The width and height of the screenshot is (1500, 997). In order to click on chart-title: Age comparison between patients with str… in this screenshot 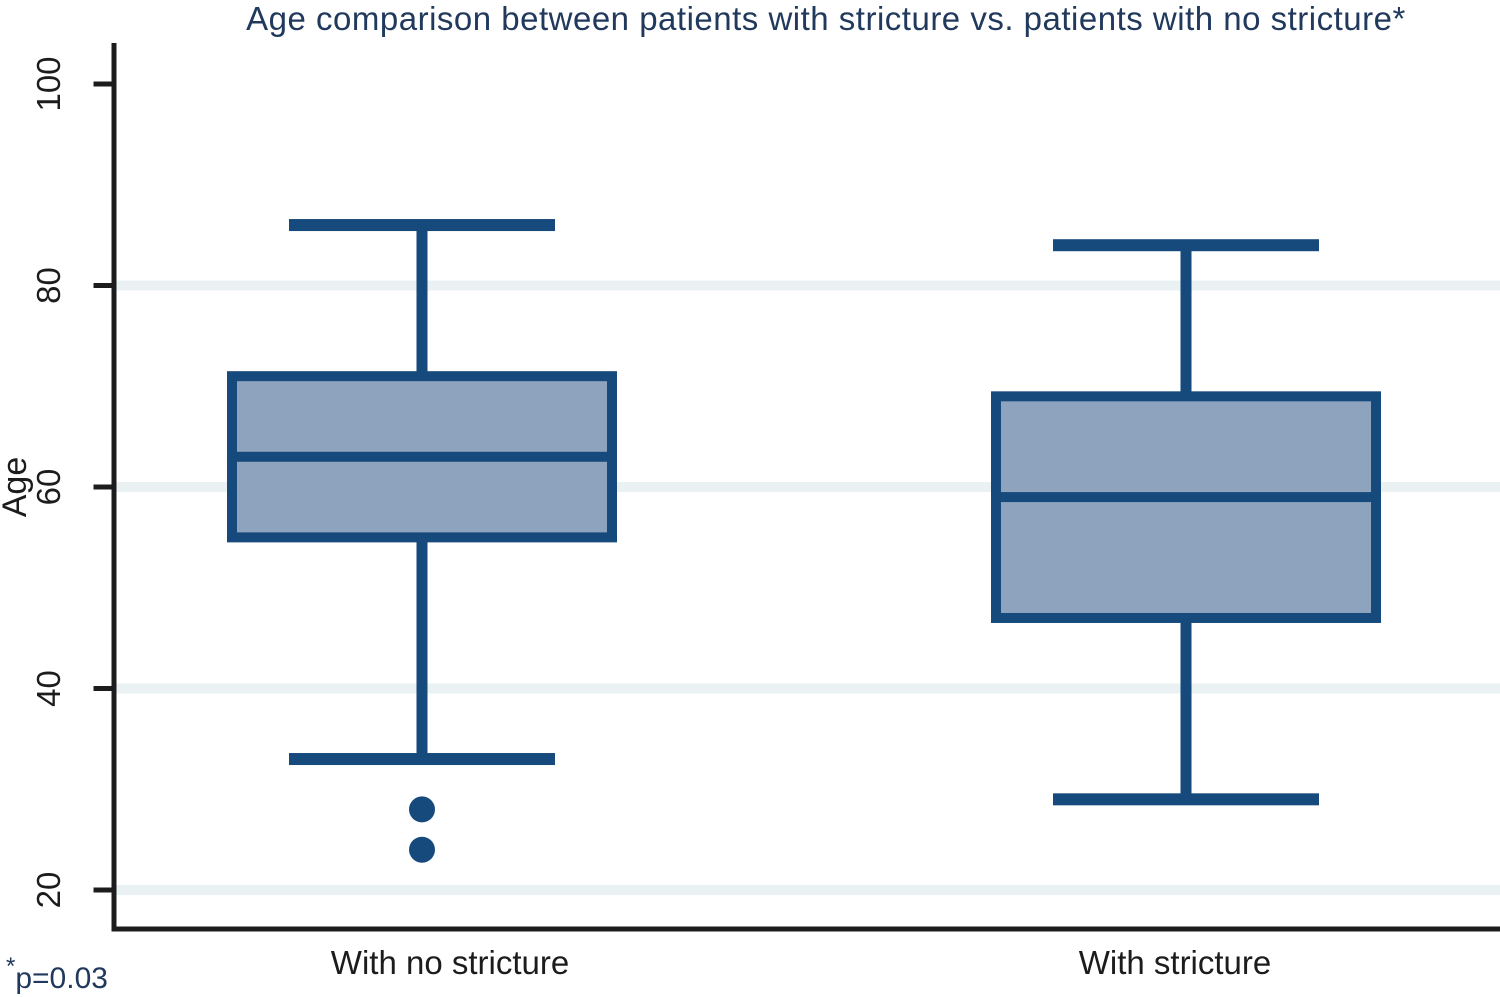, I will do `click(826, 18)`.